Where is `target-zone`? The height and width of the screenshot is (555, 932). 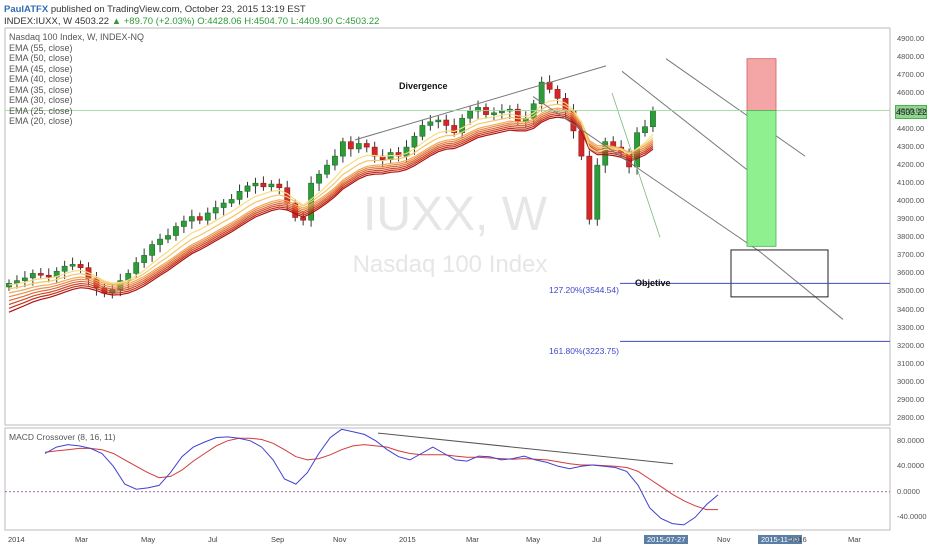
target-zone is located at coordinates (761, 178).